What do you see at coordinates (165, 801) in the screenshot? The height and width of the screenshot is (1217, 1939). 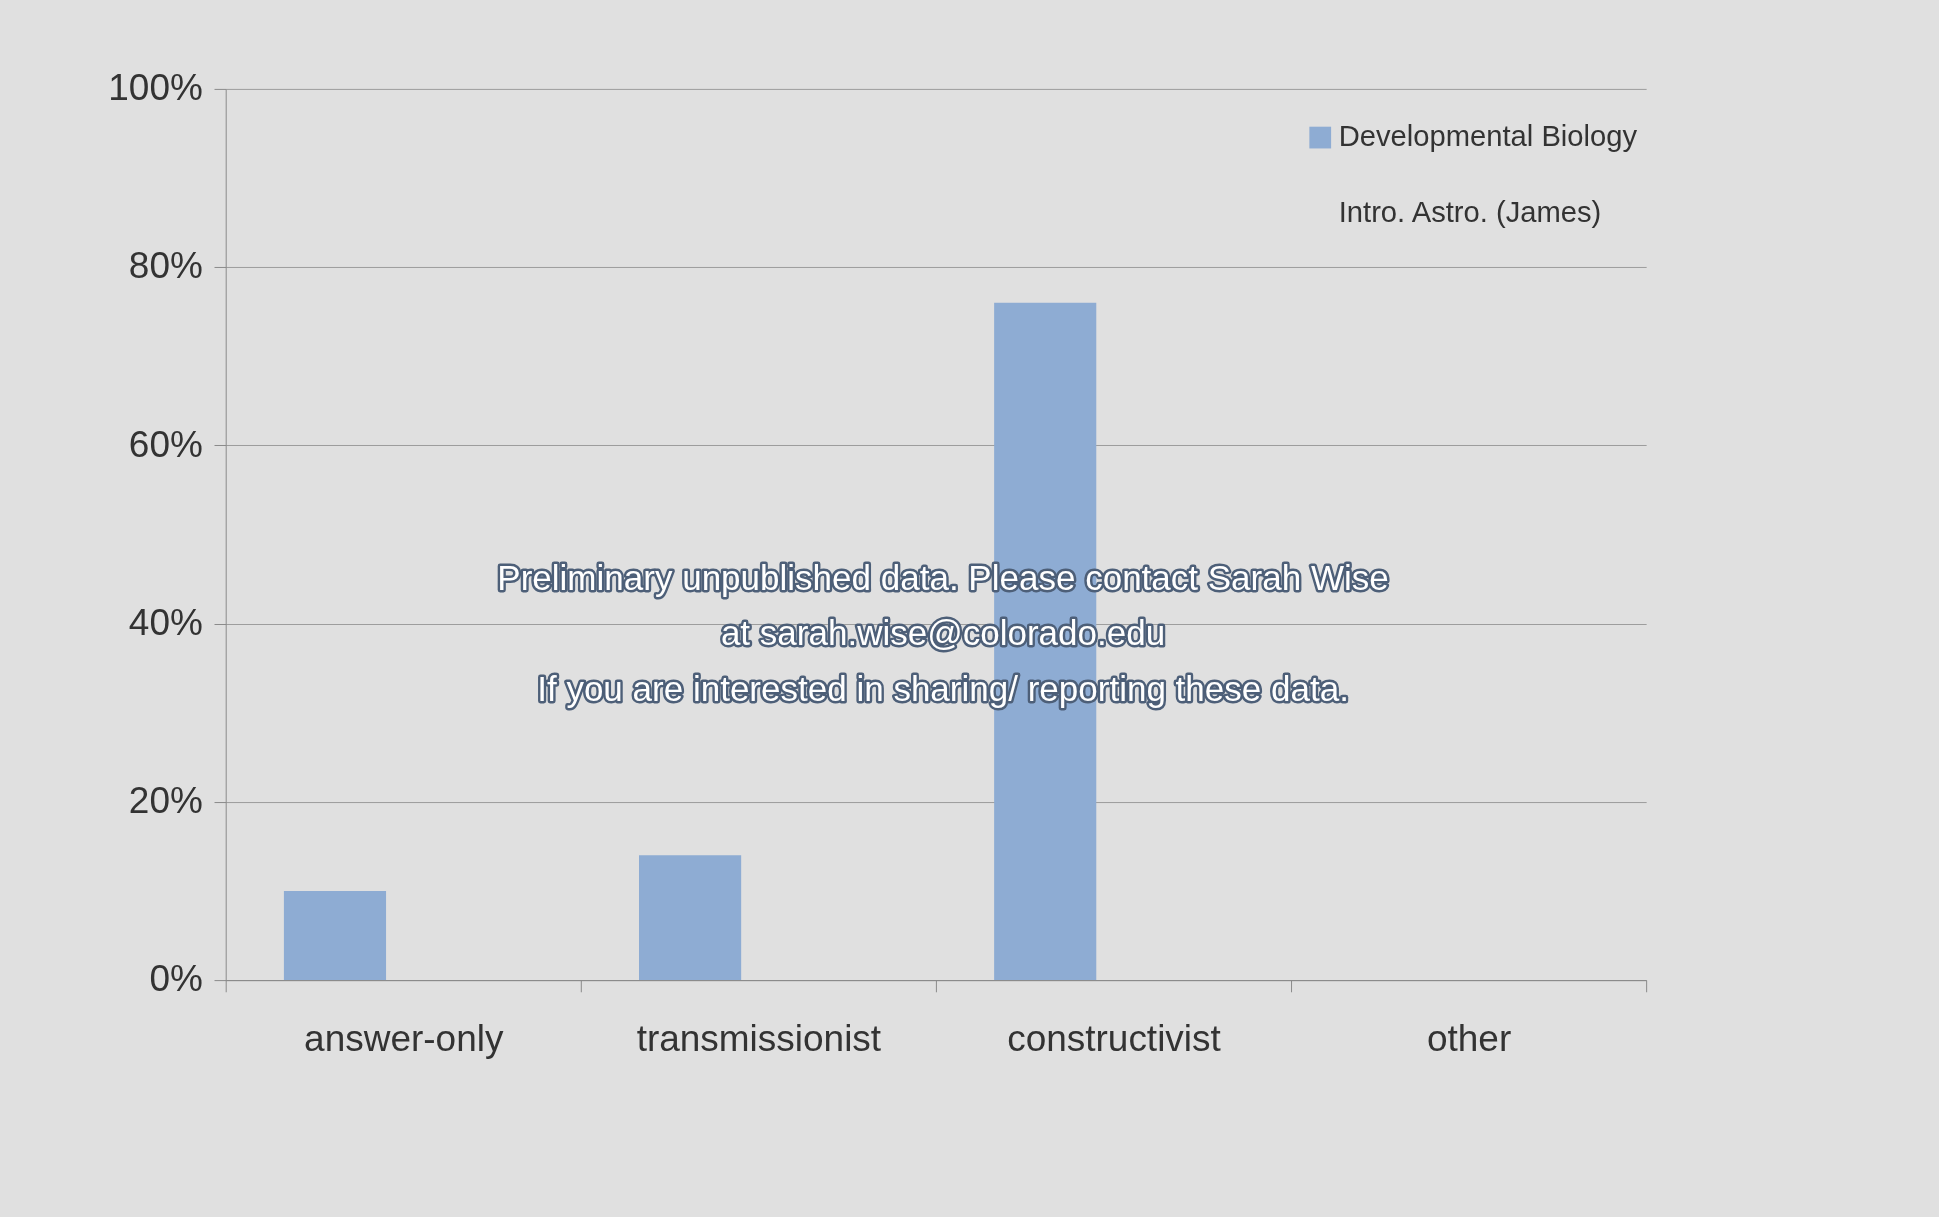 I see `y-tick-label: 20%` at bounding box center [165, 801].